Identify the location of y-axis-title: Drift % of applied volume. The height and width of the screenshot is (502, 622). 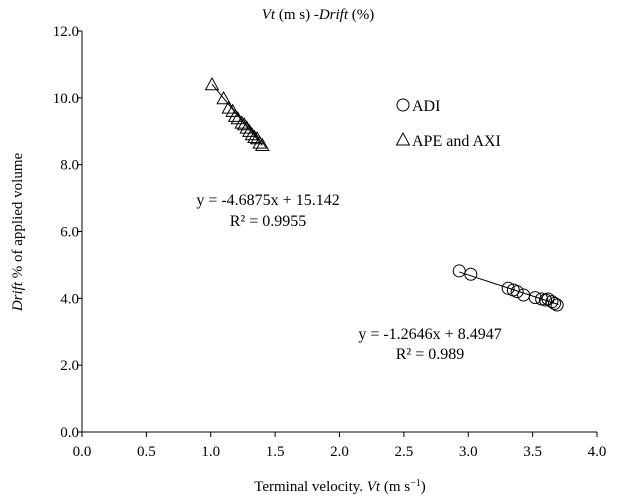
(18, 233).